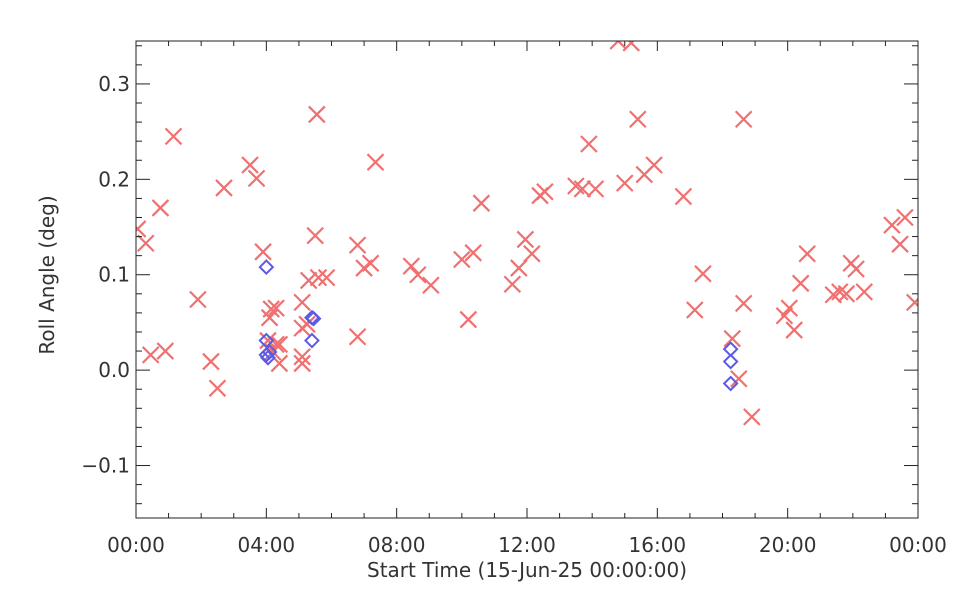  I want to click on x-tick-label: 20:00, so click(788, 545).